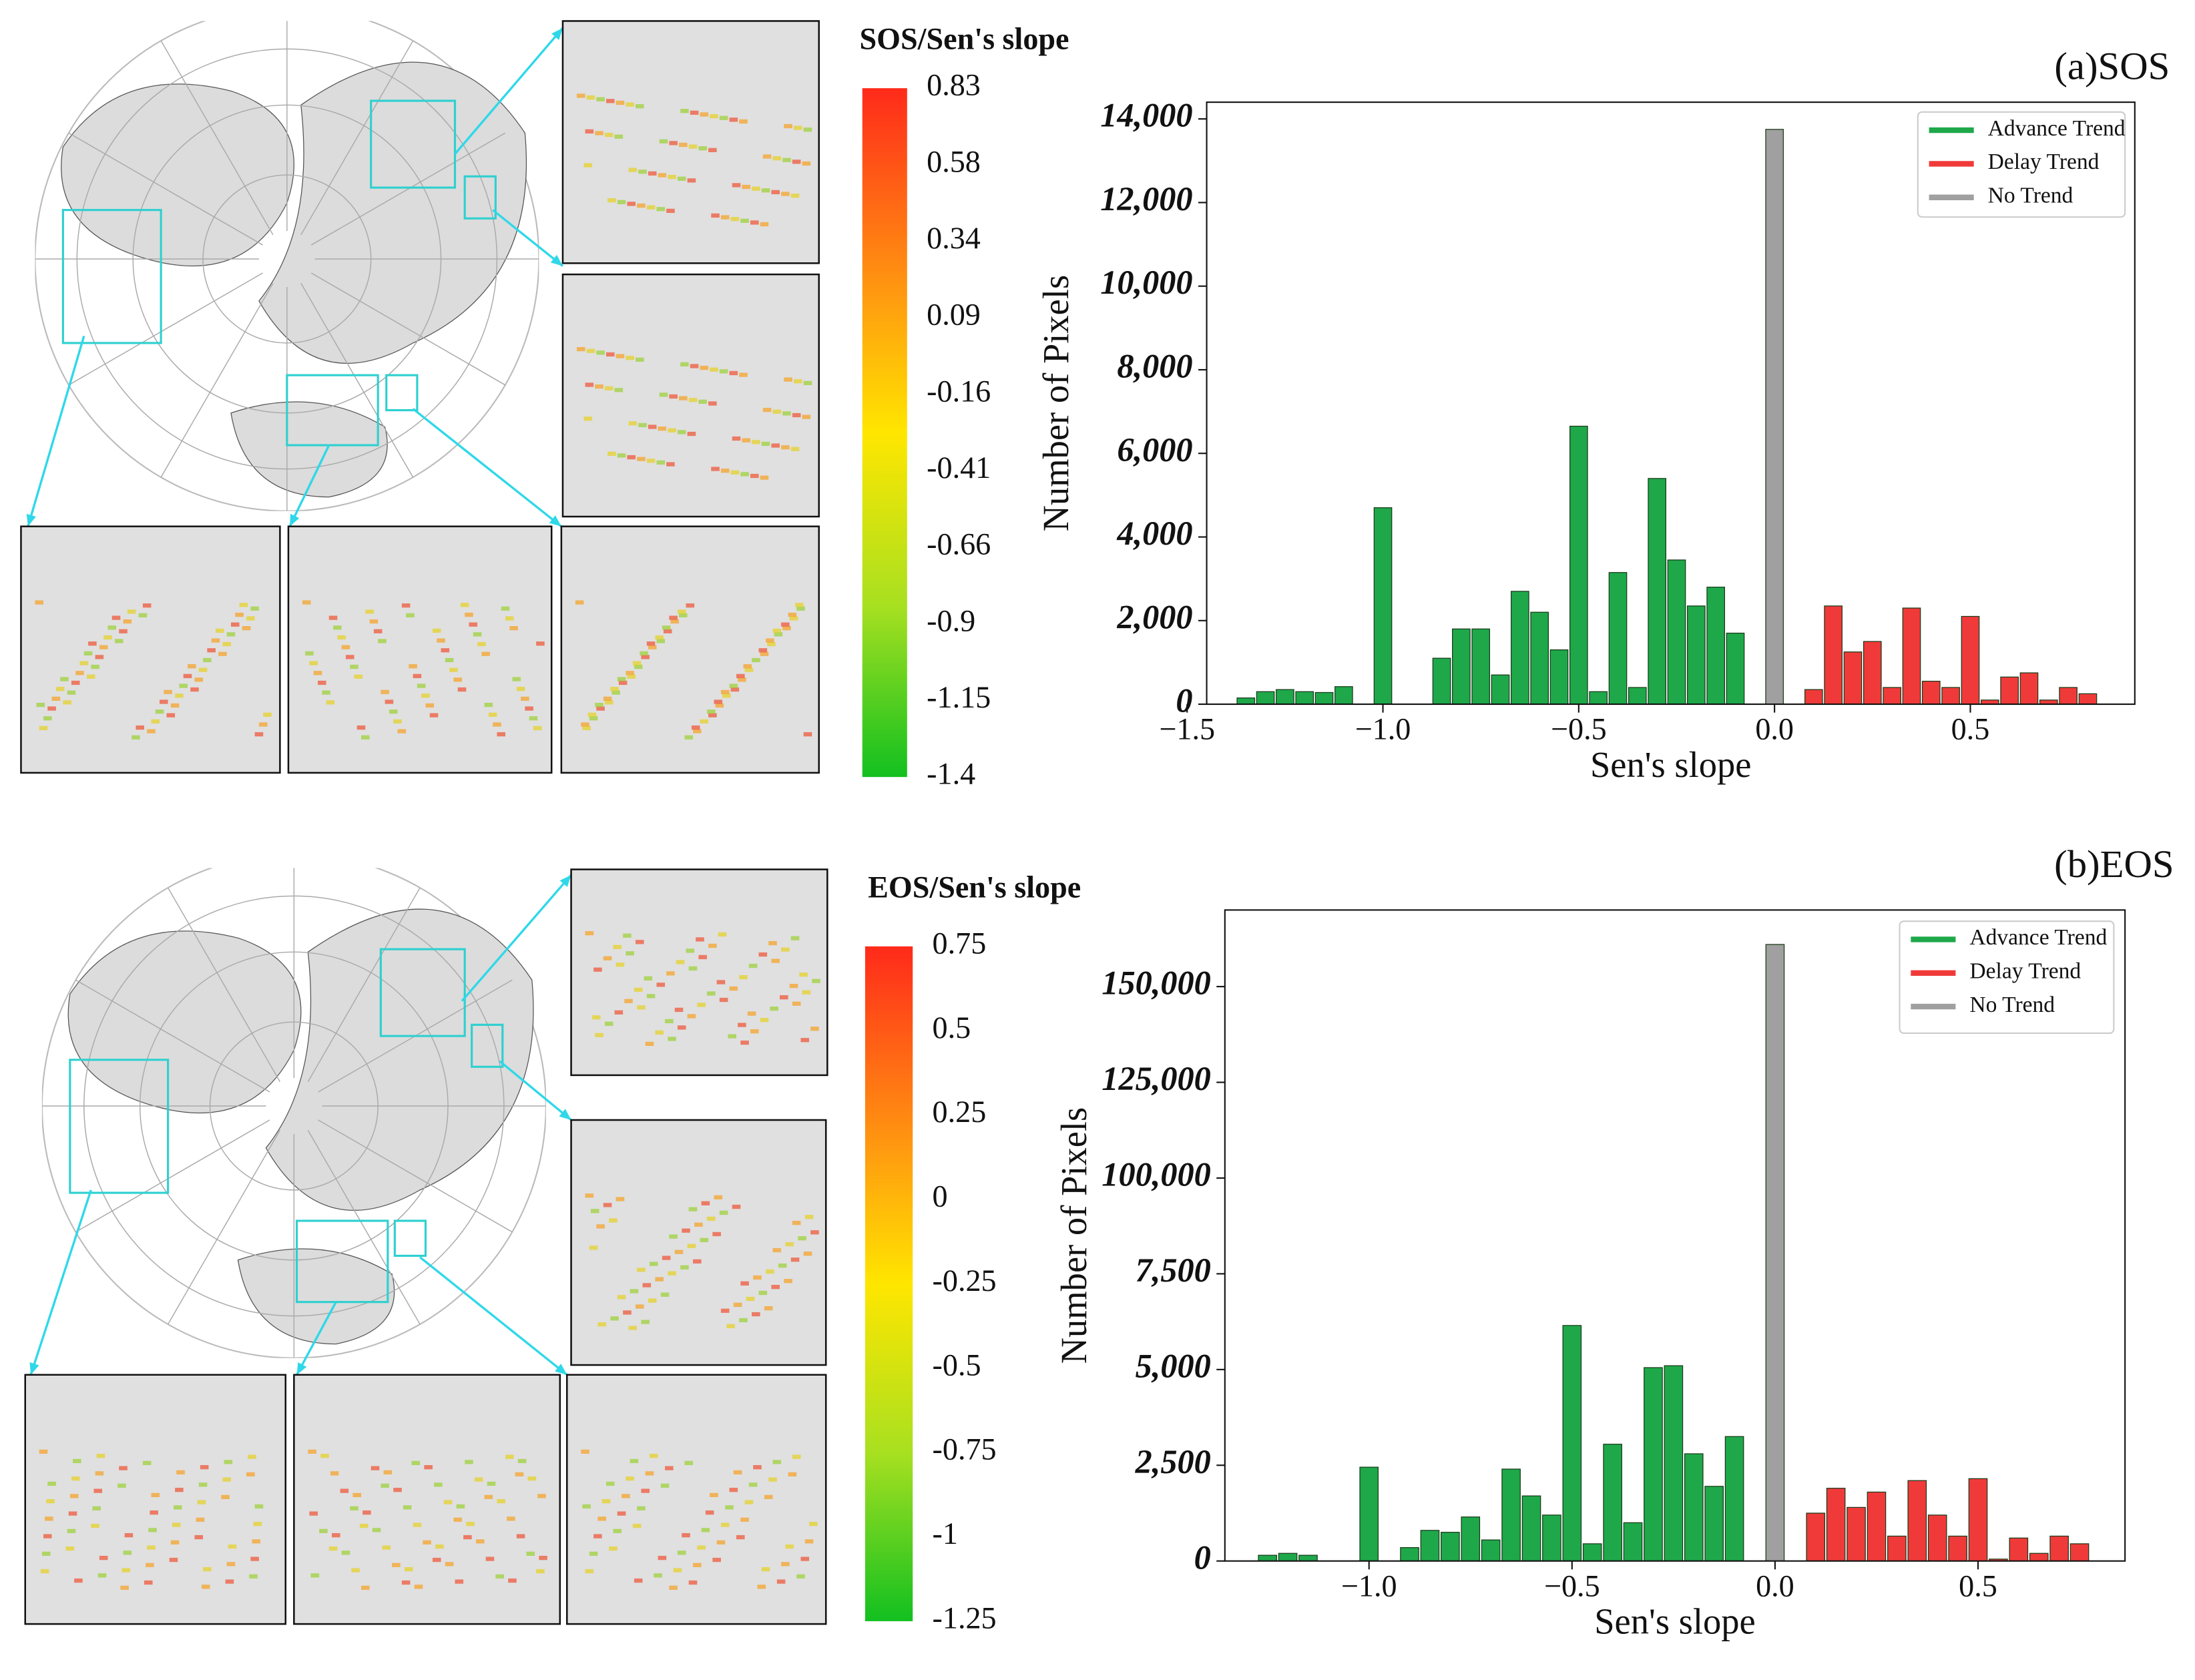 Image resolution: width=2195 pixels, height=1680 pixels. I want to click on y-tick-label: 2,500, so click(1173, 1462).